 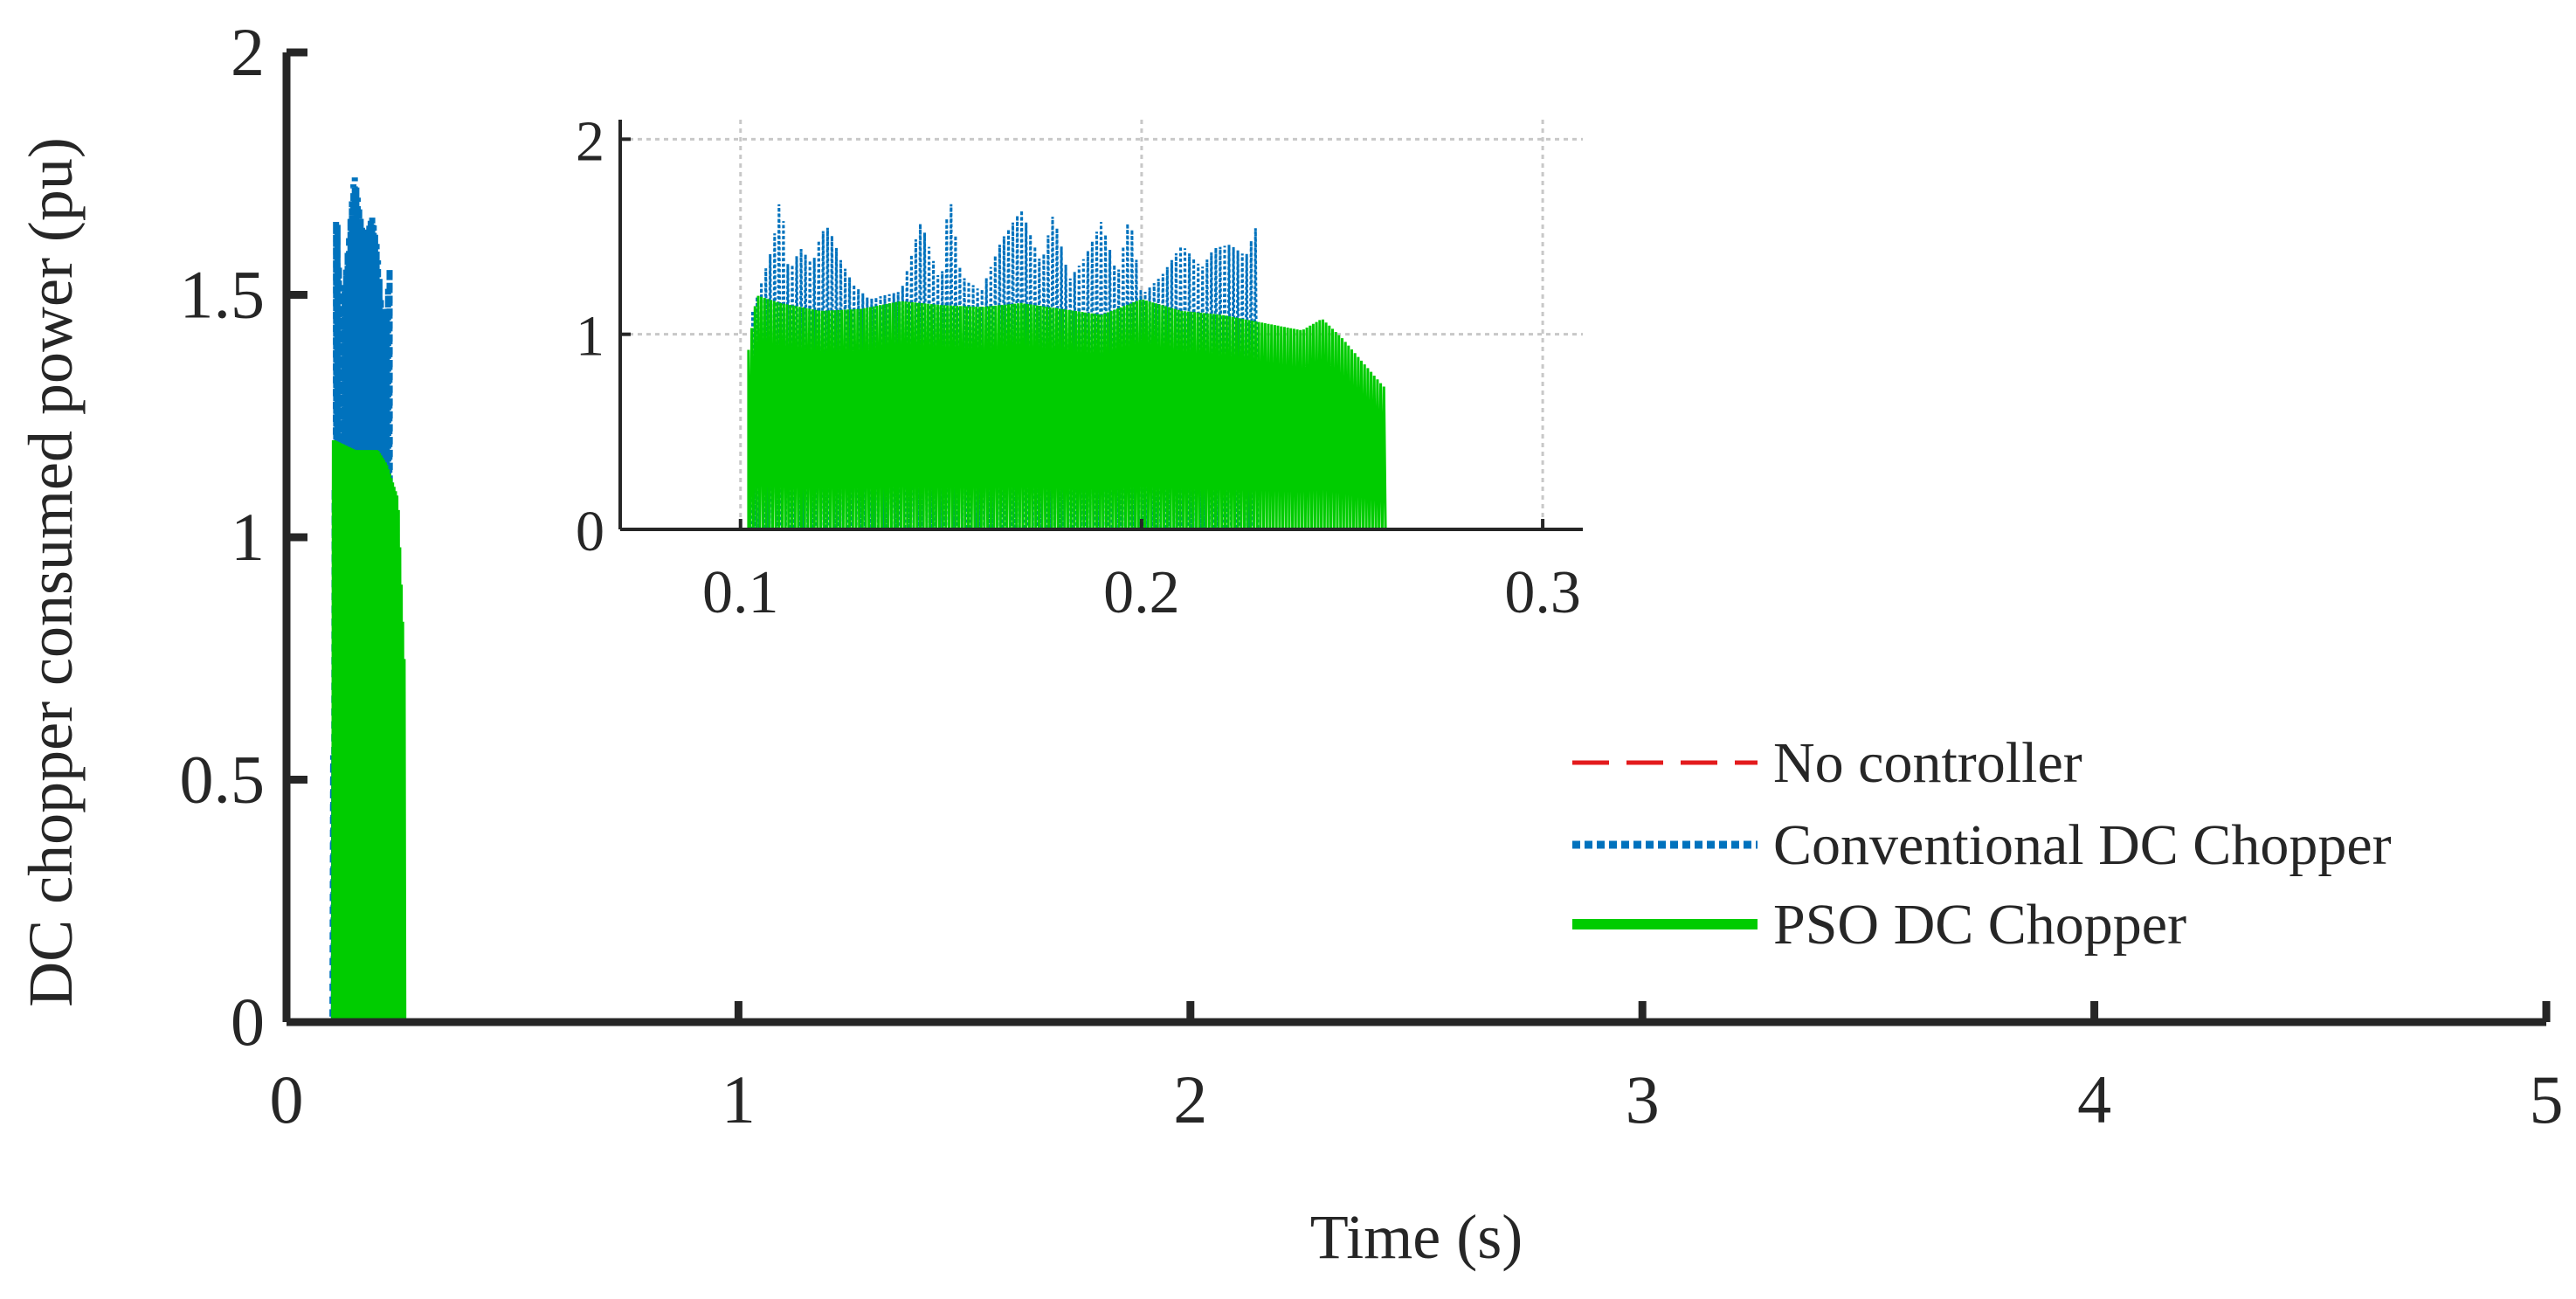 What do you see at coordinates (739, 1099) in the screenshot?
I see `main-x-tick-label: 1` at bounding box center [739, 1099].